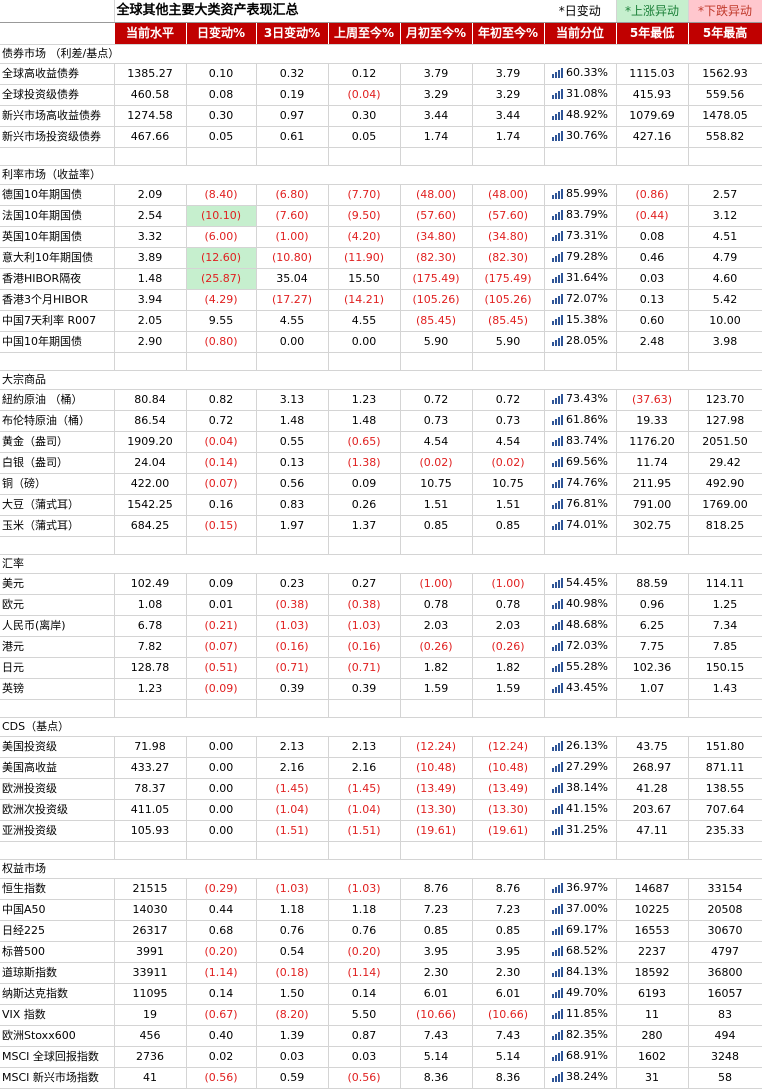 The width and height of the screenshot is (762, 1089). What do you see at coordinates (652, 810) in the screenshot?
I see `value-cell: 203.67` at bounding box center [652, 810].